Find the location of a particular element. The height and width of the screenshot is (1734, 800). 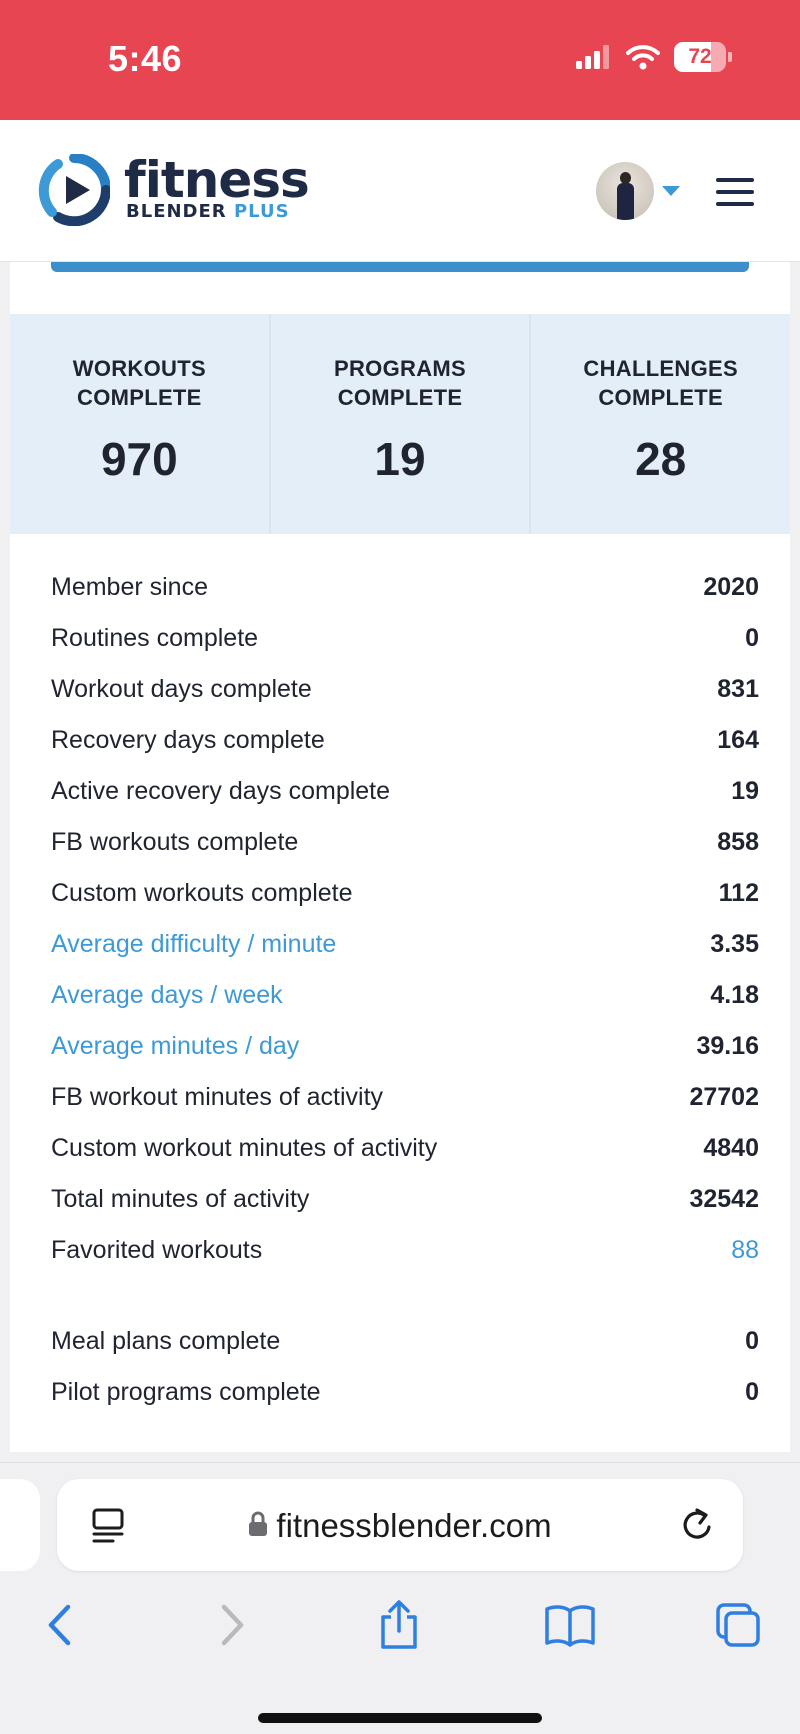

fitness-blender-logo: fitness BLENDER PLUS is located at coordinates (174, 188).